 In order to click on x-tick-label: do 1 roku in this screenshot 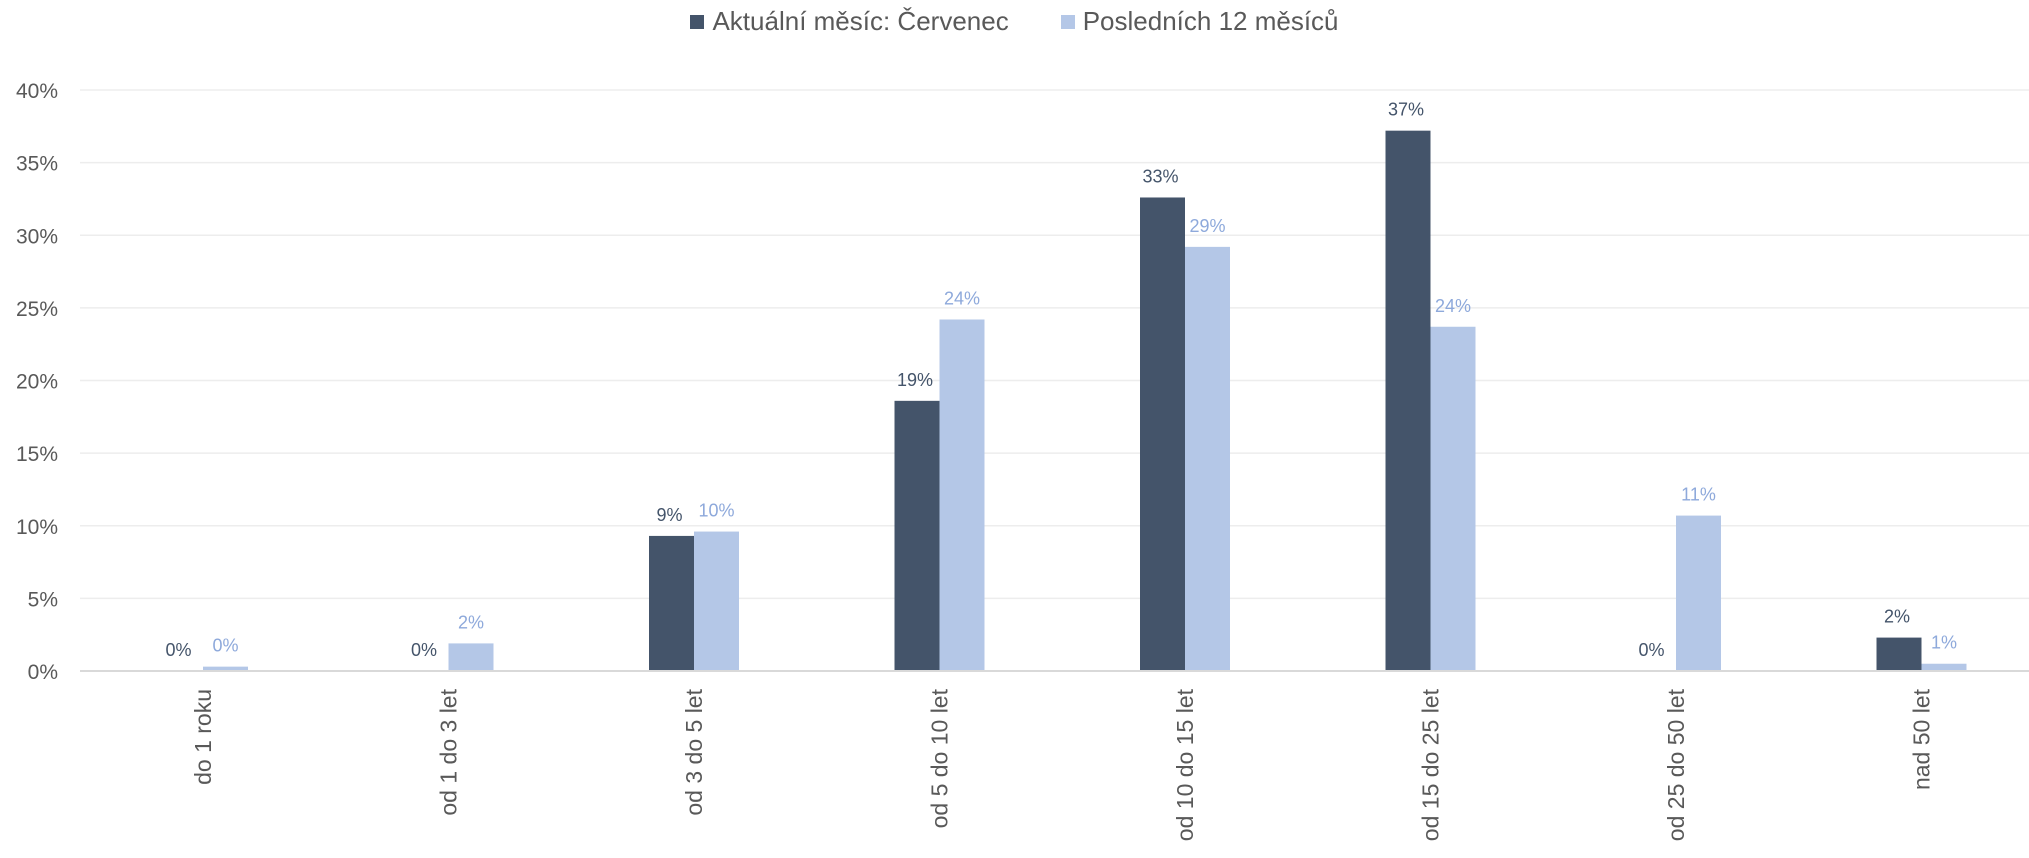, I will do `click(203, 737)`.